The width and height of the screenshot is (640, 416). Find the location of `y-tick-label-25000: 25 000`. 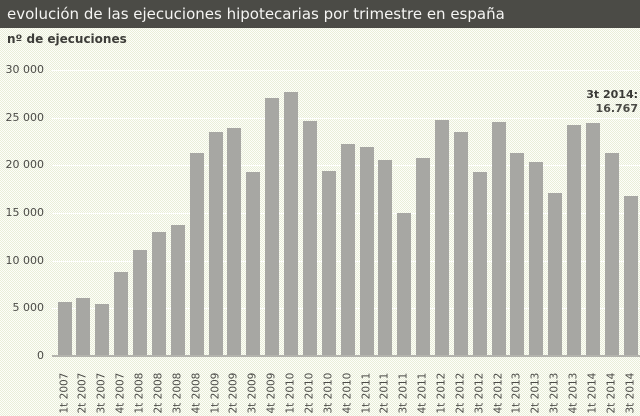

y-tick-label-25000: 25 000 is located at coordinates (25, 117).